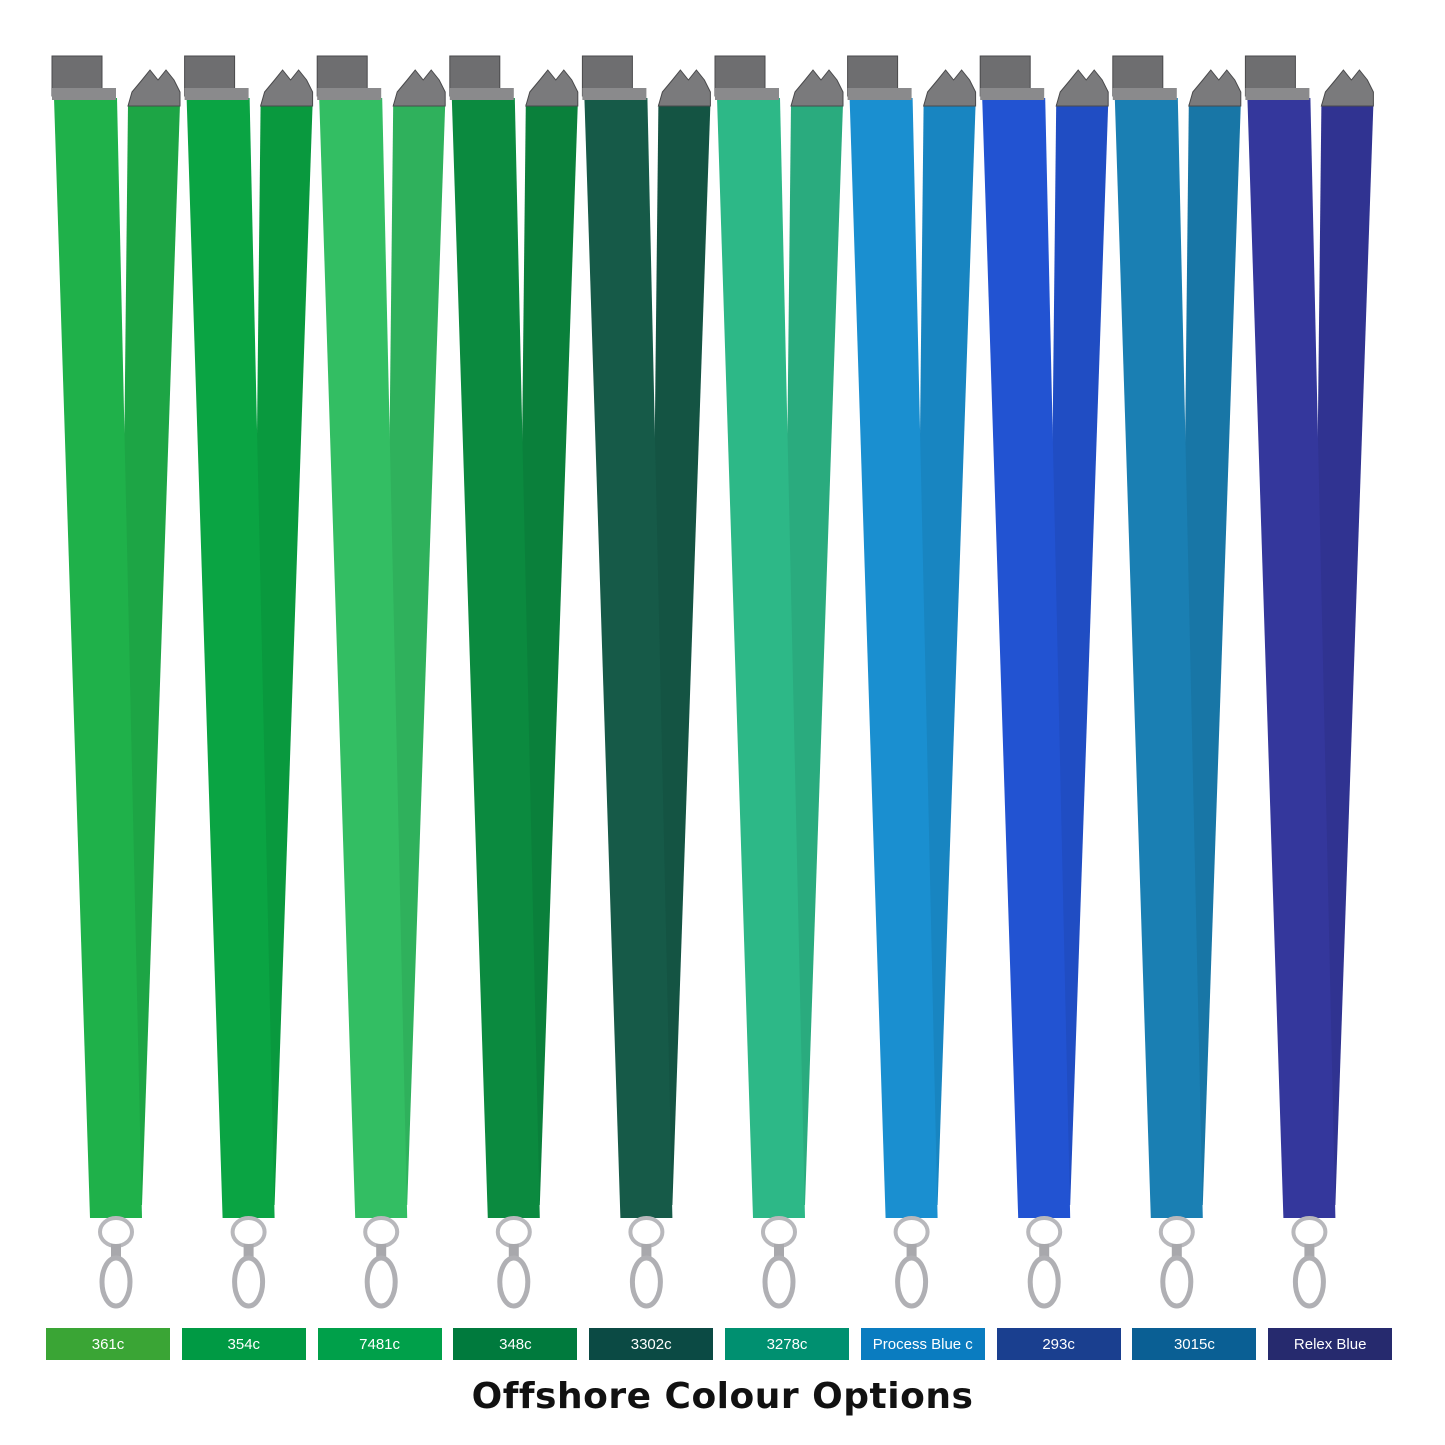 The width and height of the screenshot is (1445, 1445). Describe the element at coordinates (243, 1344) in the screenshot. I see `colour-swatch-354c: 354c` at that location.